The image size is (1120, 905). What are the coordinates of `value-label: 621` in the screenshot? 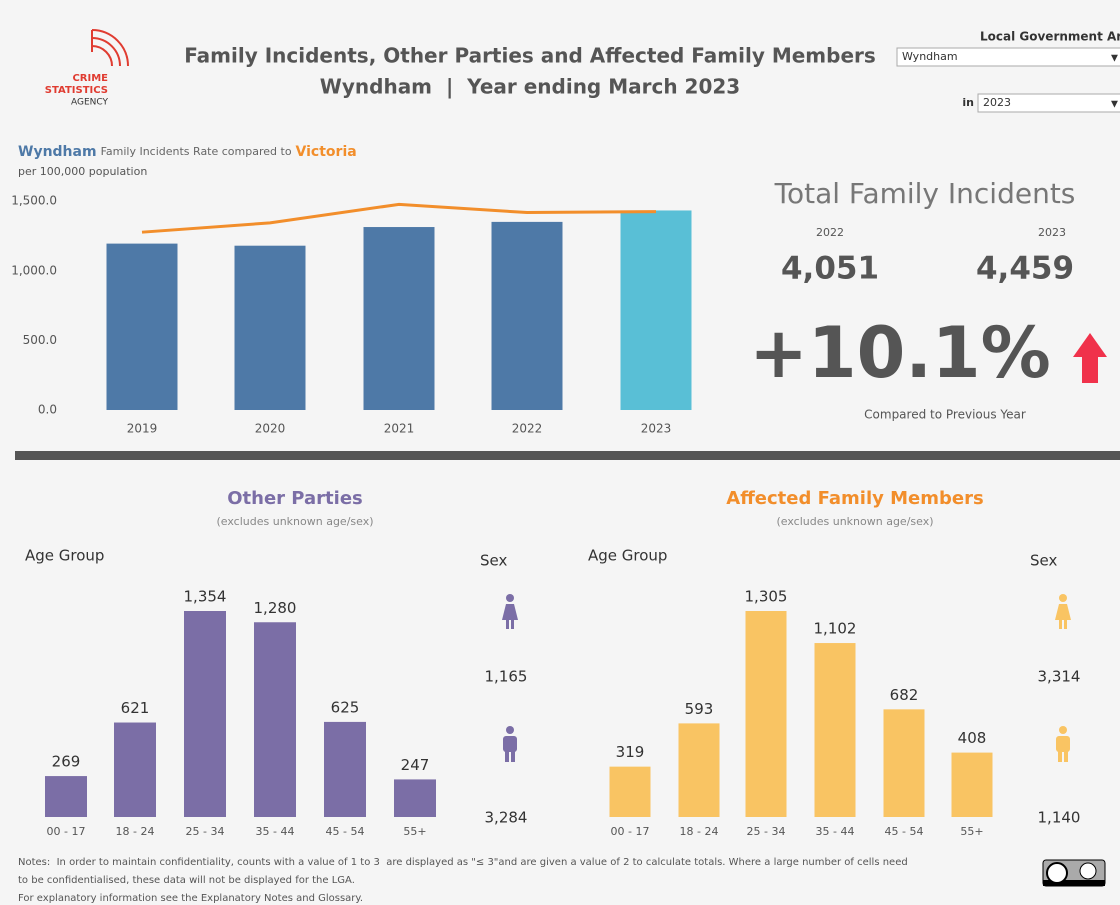 It's located at (135, 708).